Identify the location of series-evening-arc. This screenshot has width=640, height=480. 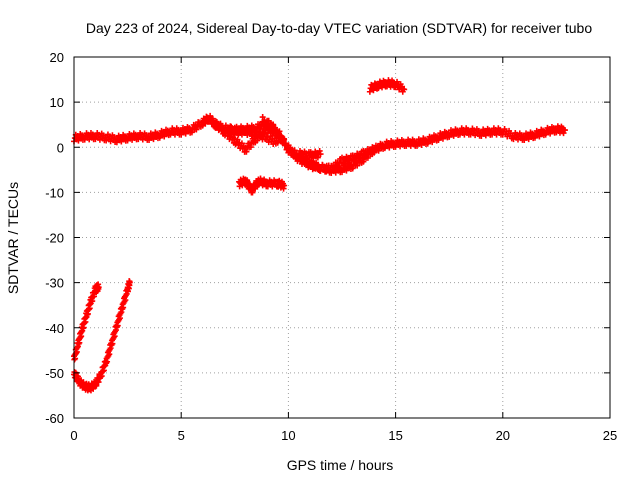
(387, 86).